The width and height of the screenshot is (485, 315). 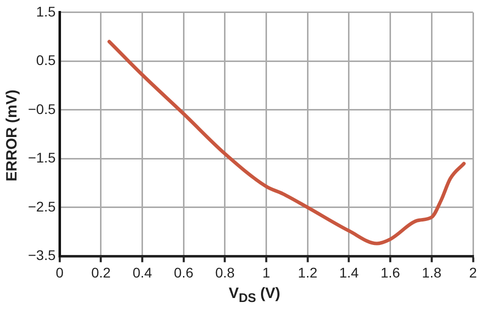 I want to click on x-tick-label: 2, so click(x=473, y=272).